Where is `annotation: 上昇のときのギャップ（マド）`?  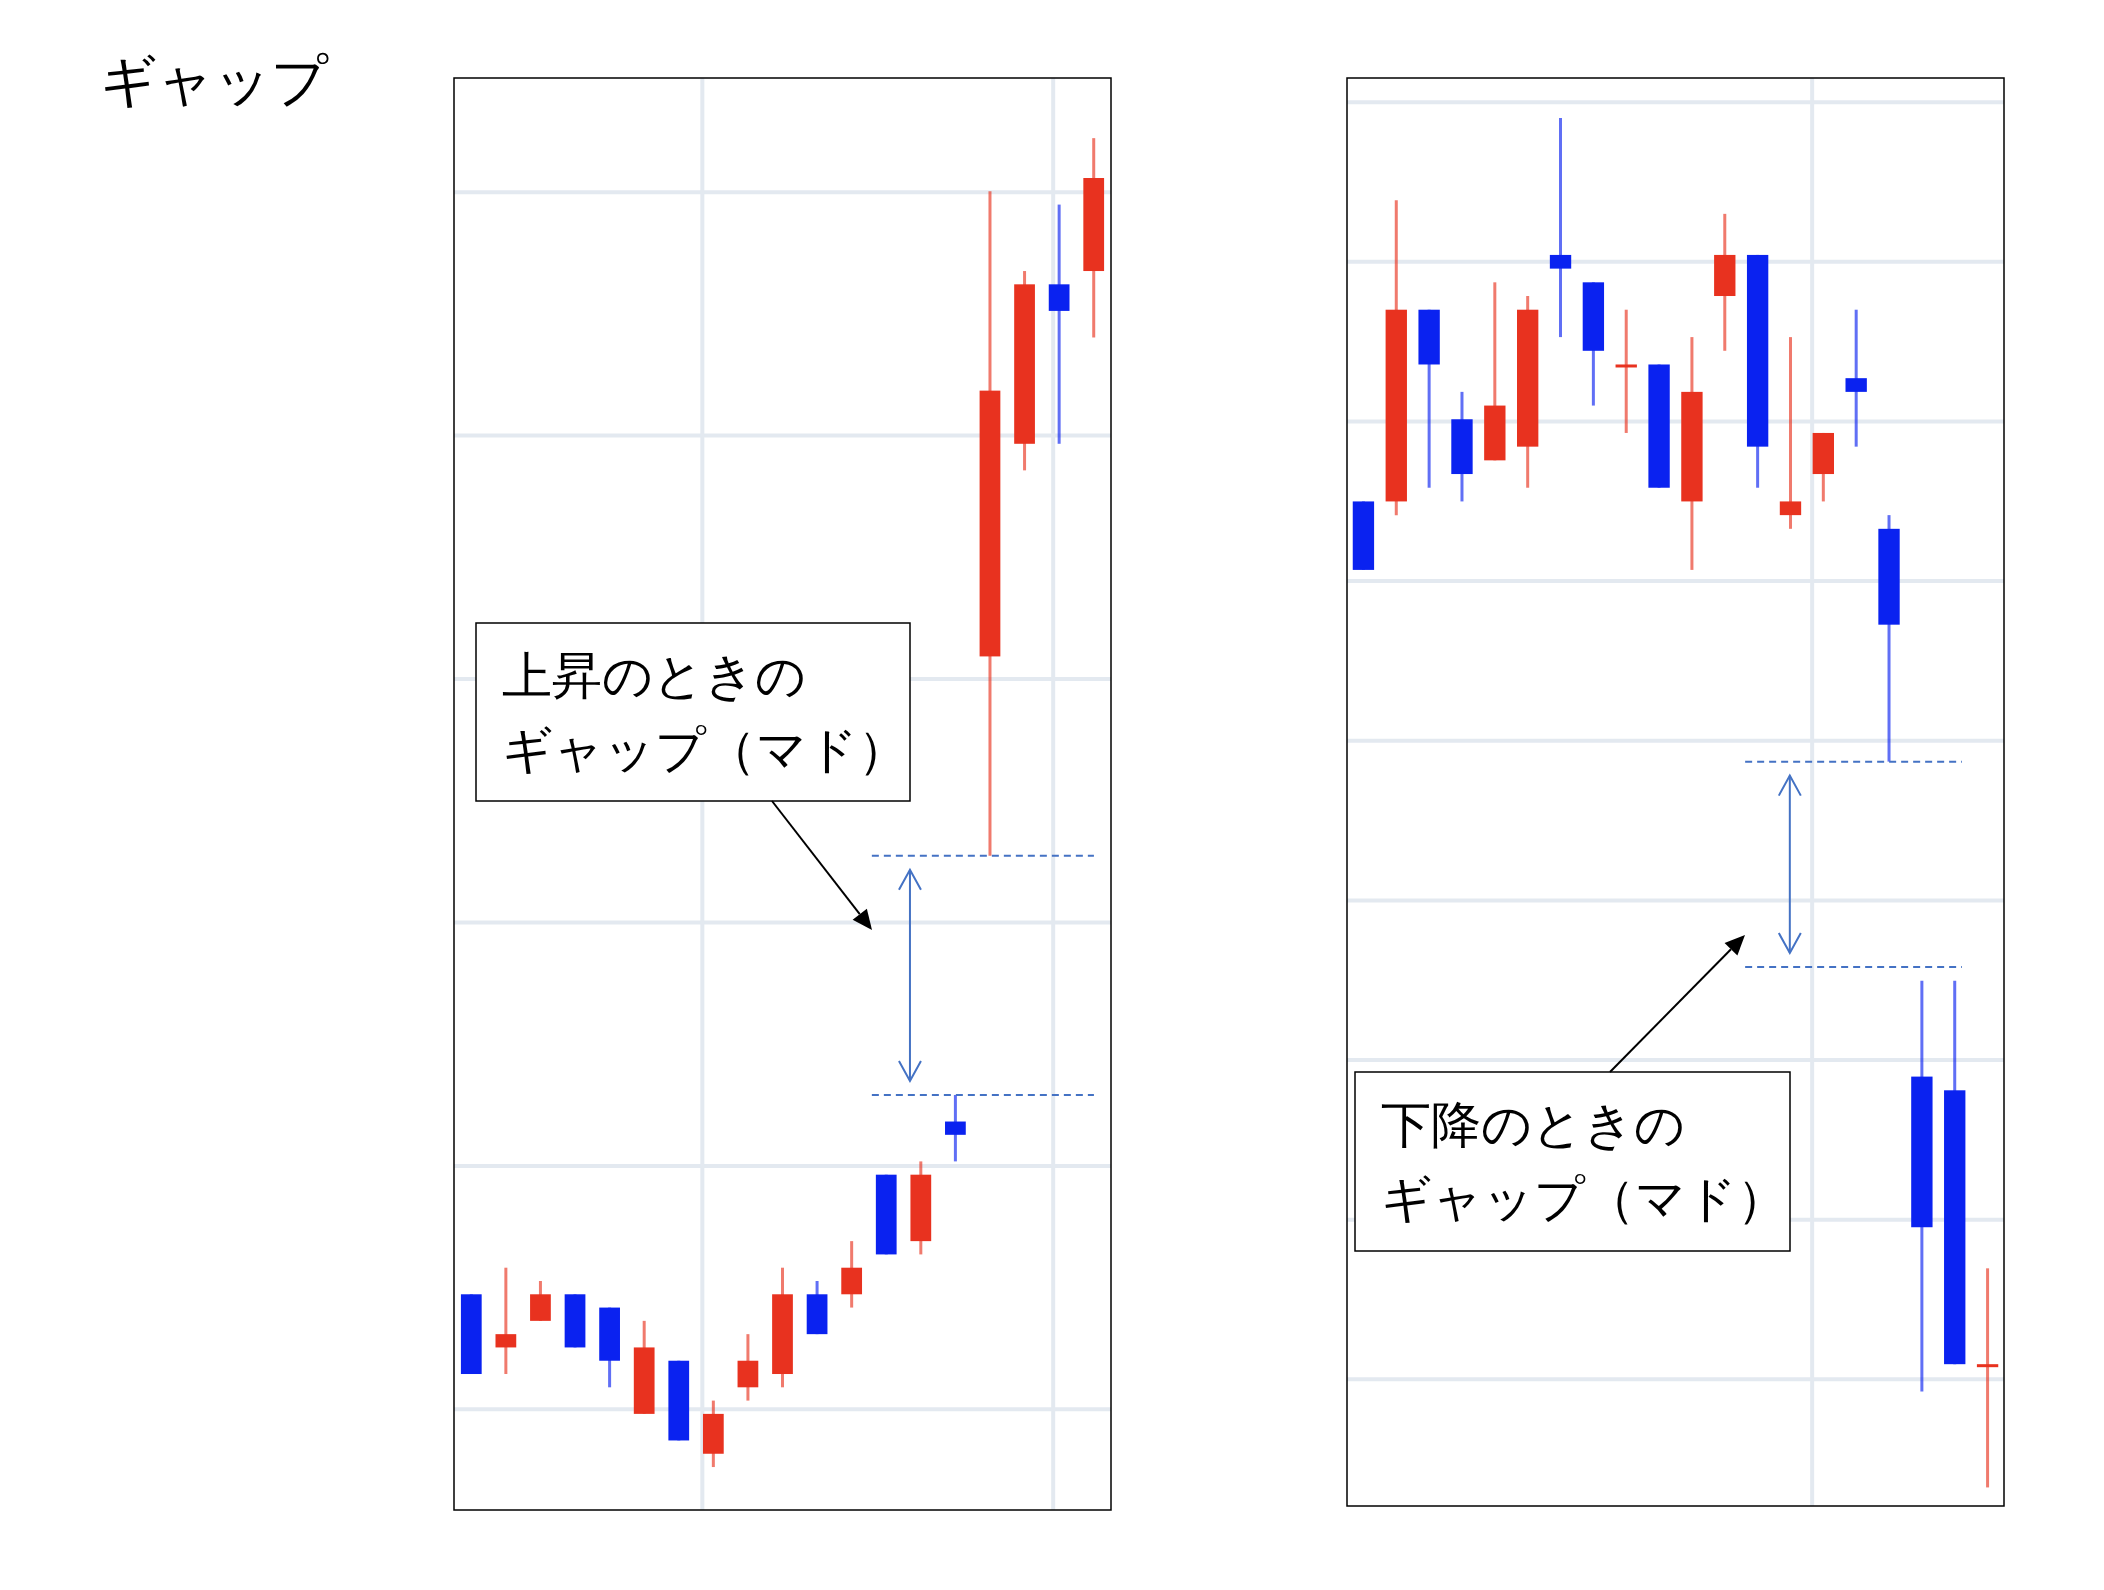 annotation: 上昇のときのギャップ（マド） is located at coordinates (705, 713).